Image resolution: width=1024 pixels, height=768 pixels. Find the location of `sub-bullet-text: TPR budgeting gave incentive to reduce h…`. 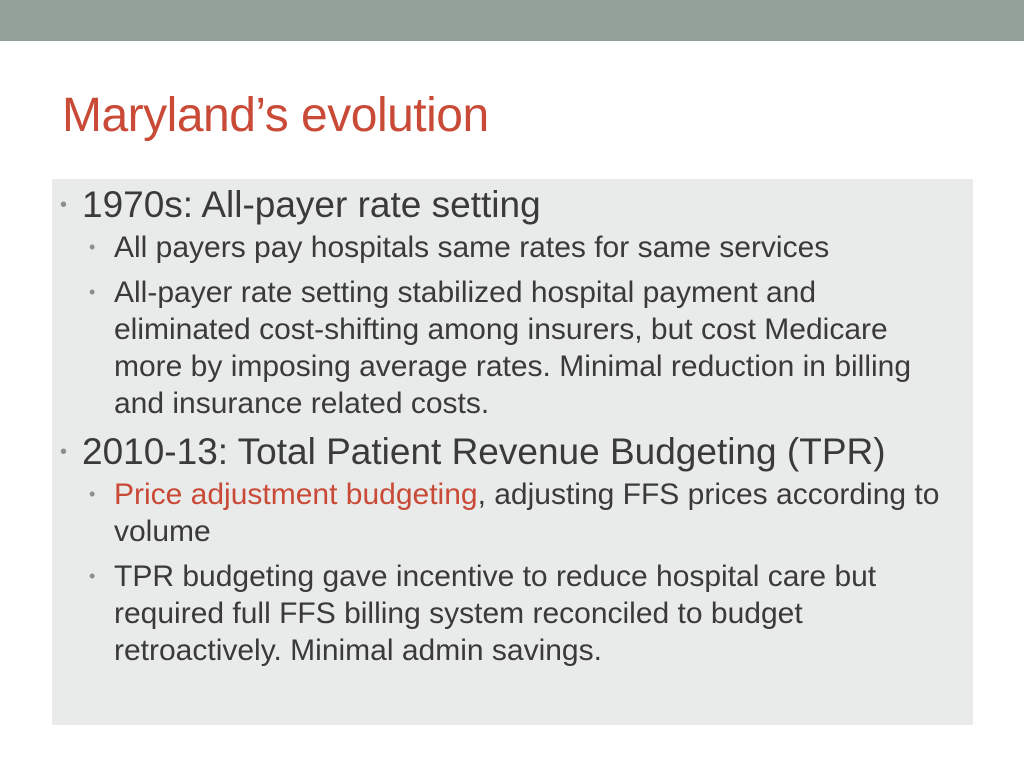

sub-bullet-text: TPR budgeting gave incentive to reduce h… is located at coordinates (495, 613).